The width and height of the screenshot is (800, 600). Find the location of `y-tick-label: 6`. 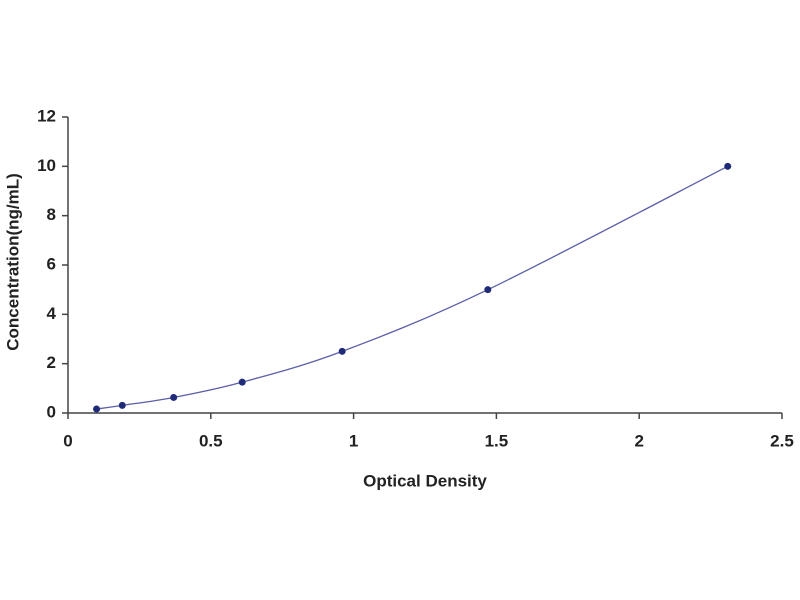

y-tick-label: 6 is located at coordinates (51, 263).